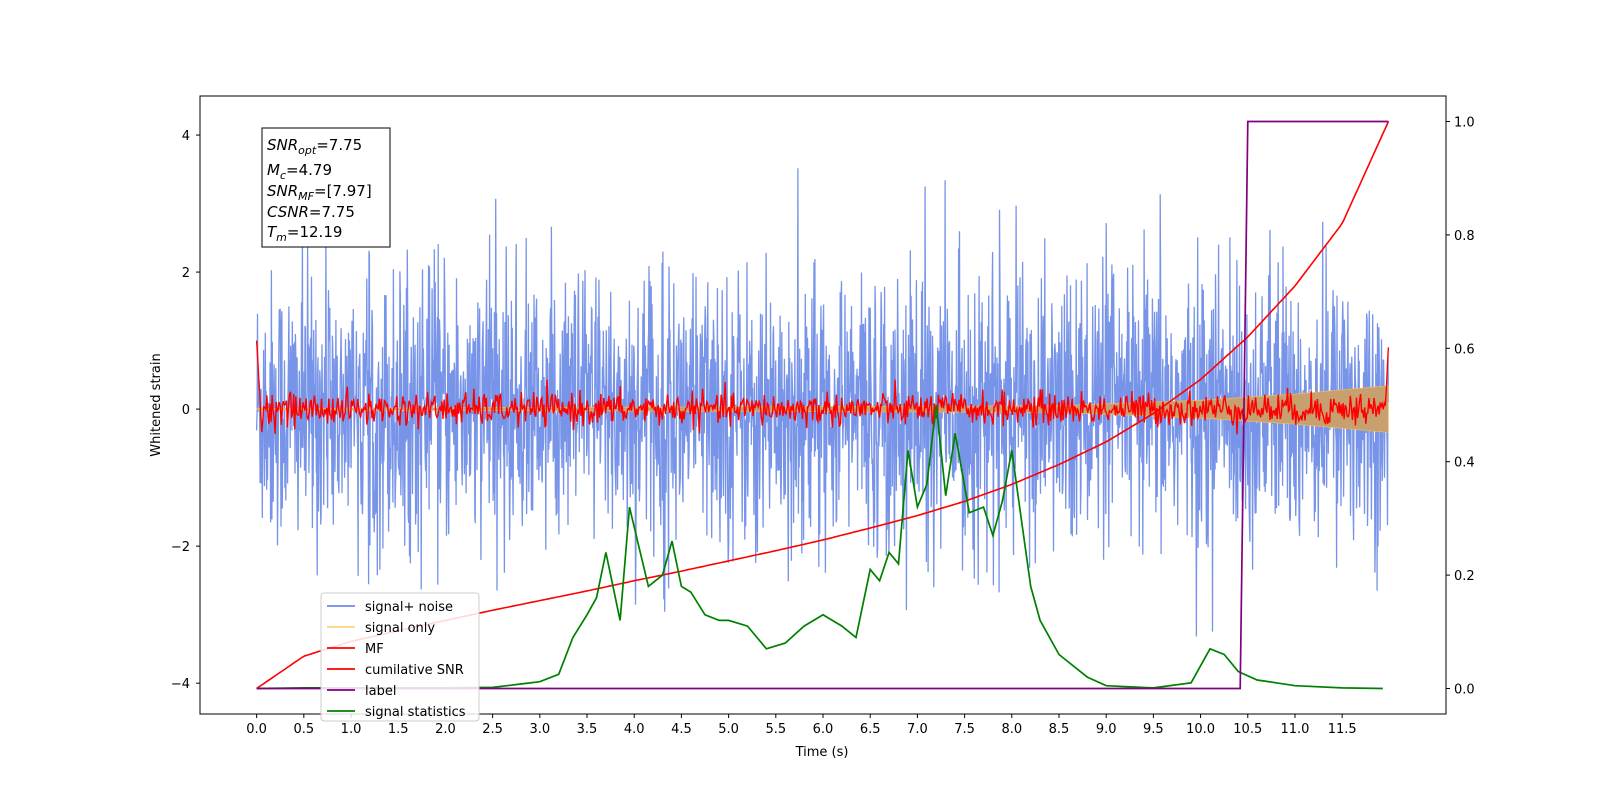 The height and width of the screenshot is (800, 1600). What do you see at coordinates (634, 729) in the screenshot?
I see `x-tick-label: 4.0` at bounding box center [634, 729].